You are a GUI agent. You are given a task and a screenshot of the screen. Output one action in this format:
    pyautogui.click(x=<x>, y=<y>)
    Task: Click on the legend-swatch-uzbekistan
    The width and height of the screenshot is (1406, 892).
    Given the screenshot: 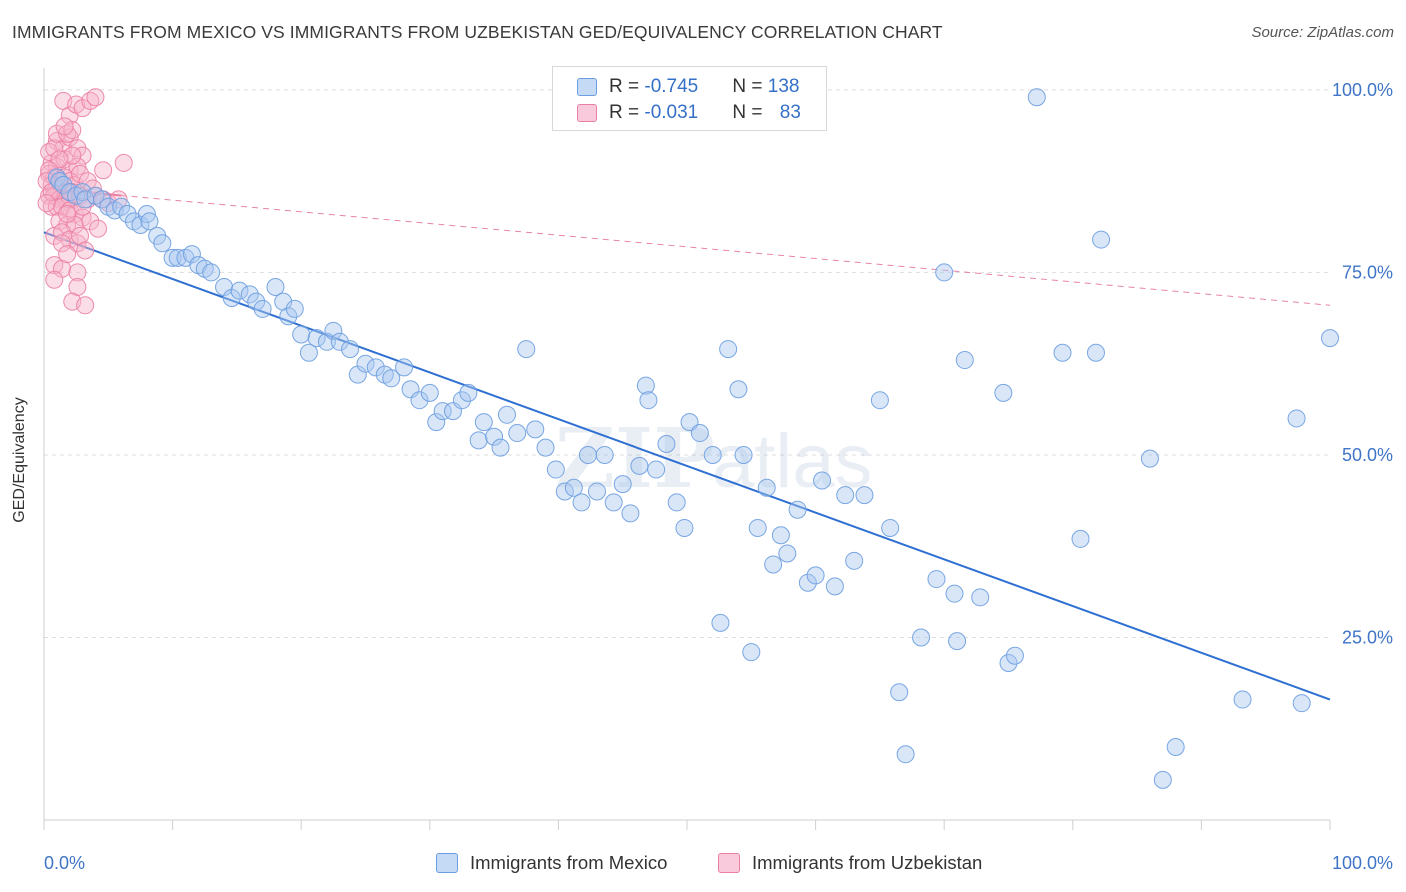 What is the action you would take?
    pyautogui.click(x=587, y=113)
    